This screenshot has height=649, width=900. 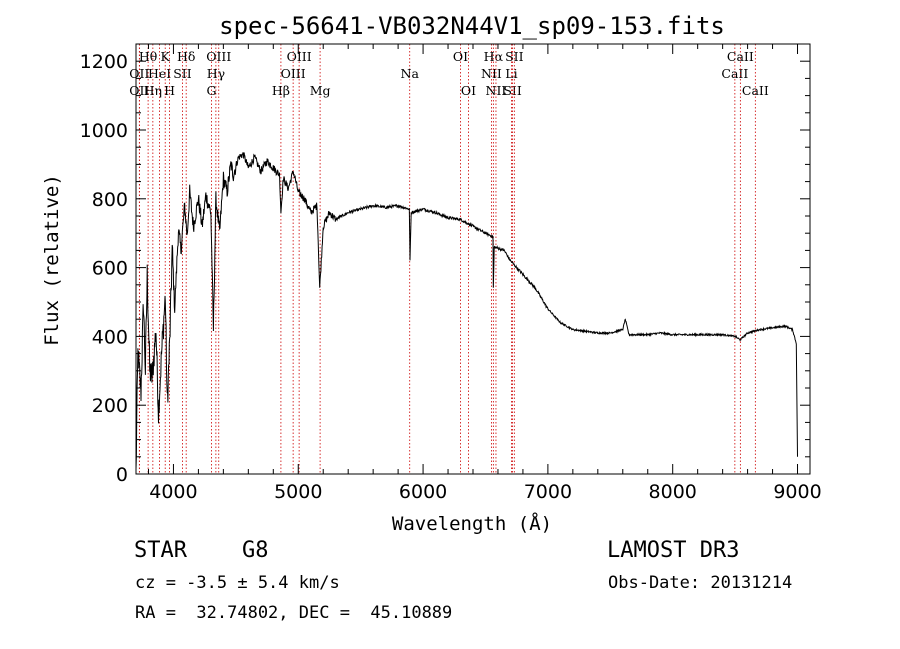 What do you see at coordinates (294, 613) in the screenshot?
I see `coordinates: RA = 32.74802, DEC = 45.10889` at bounding box center [294, 613].